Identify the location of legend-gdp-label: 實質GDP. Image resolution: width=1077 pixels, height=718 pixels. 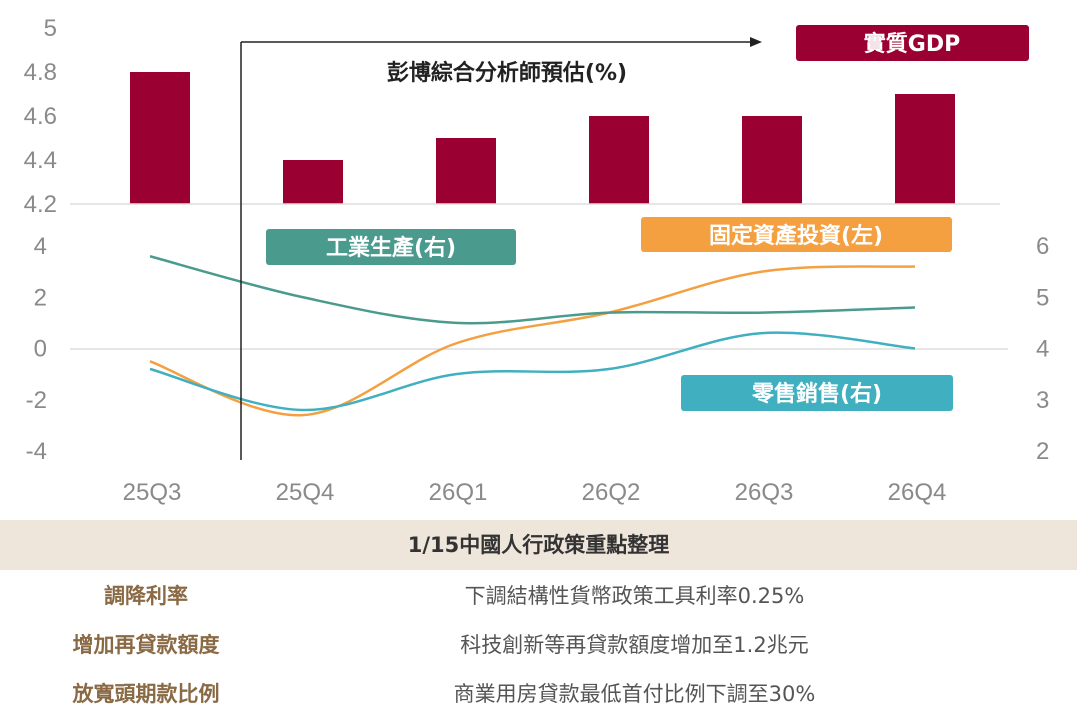
(912, 44).